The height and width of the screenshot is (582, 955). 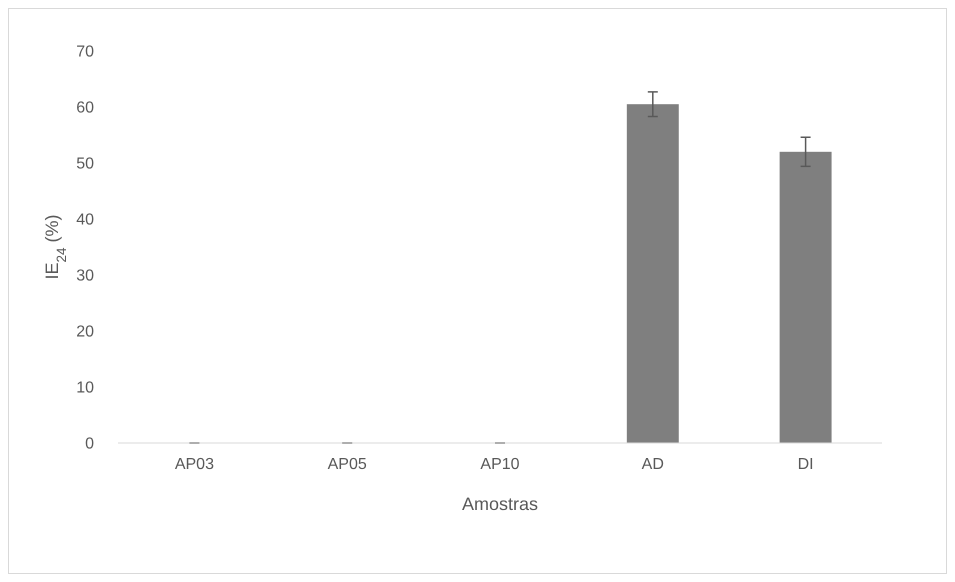 What do you see at coordinates (85, 108) in the screenshot?
I see `y-tick-label: 60` at bounding box center [85, 108].